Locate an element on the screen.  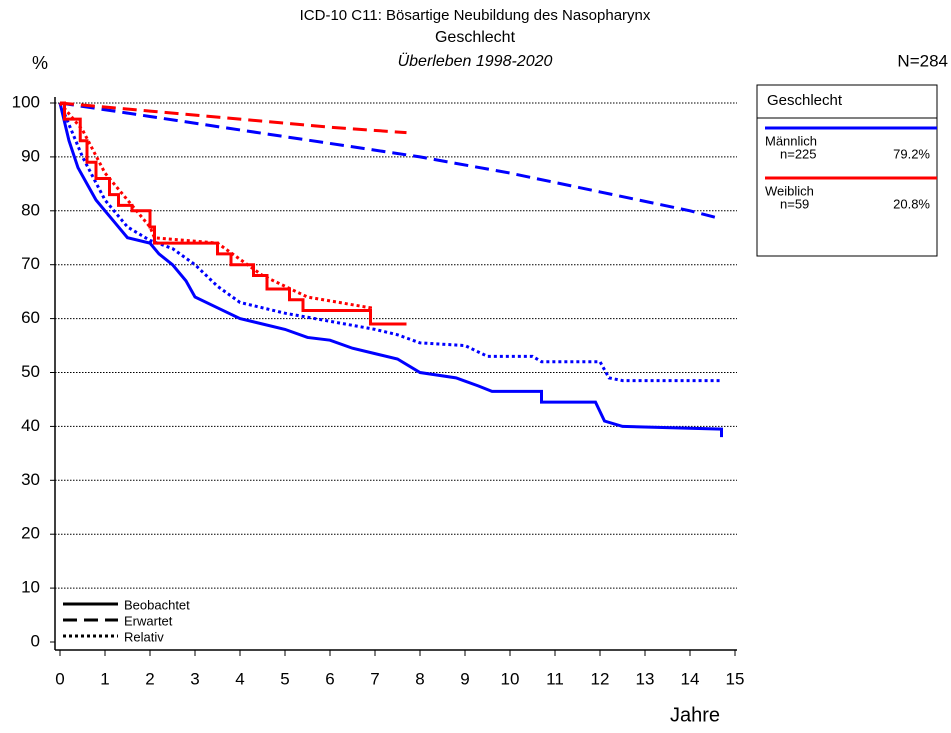
legend-title: Geschlecht is located at coordinates (805, 100).